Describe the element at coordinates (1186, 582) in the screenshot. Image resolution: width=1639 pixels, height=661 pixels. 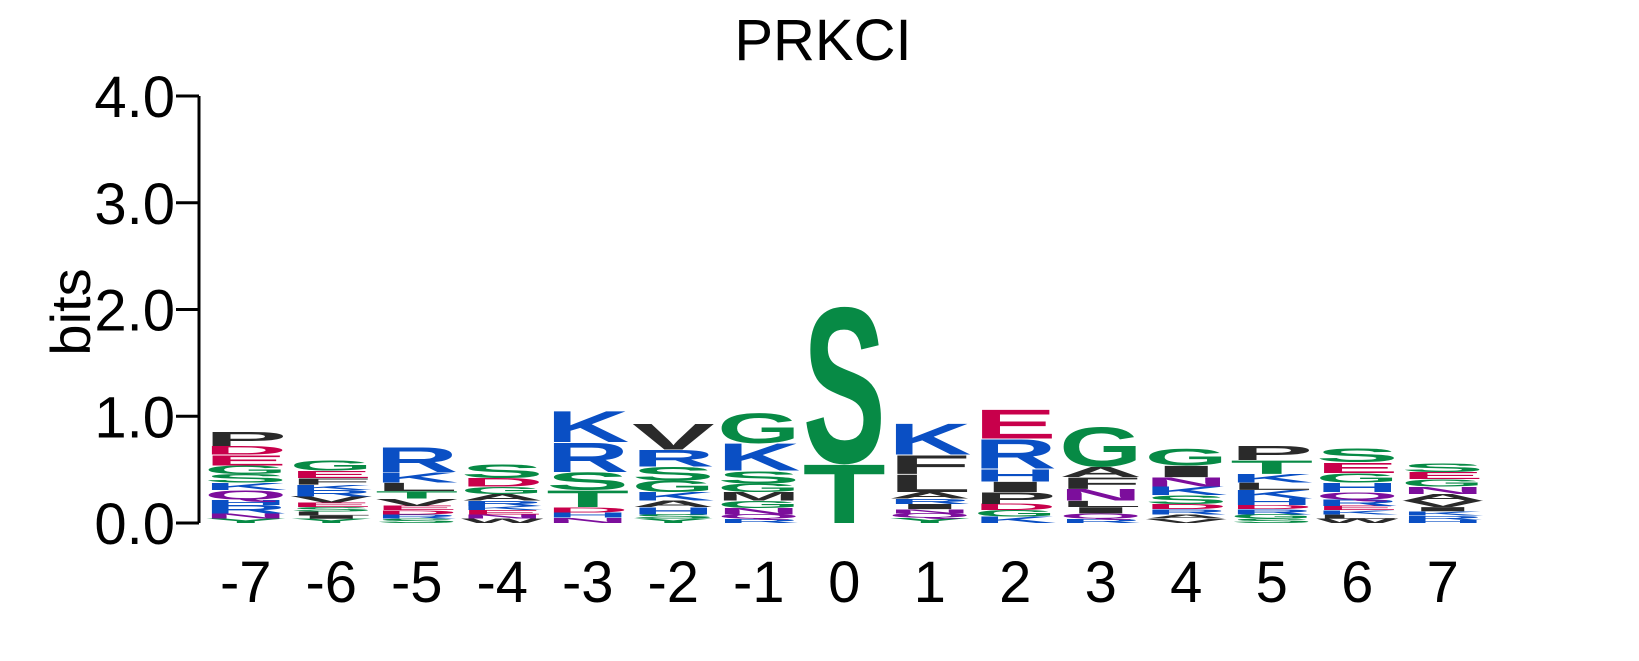
I see `x-tick-label: 4` at that location.